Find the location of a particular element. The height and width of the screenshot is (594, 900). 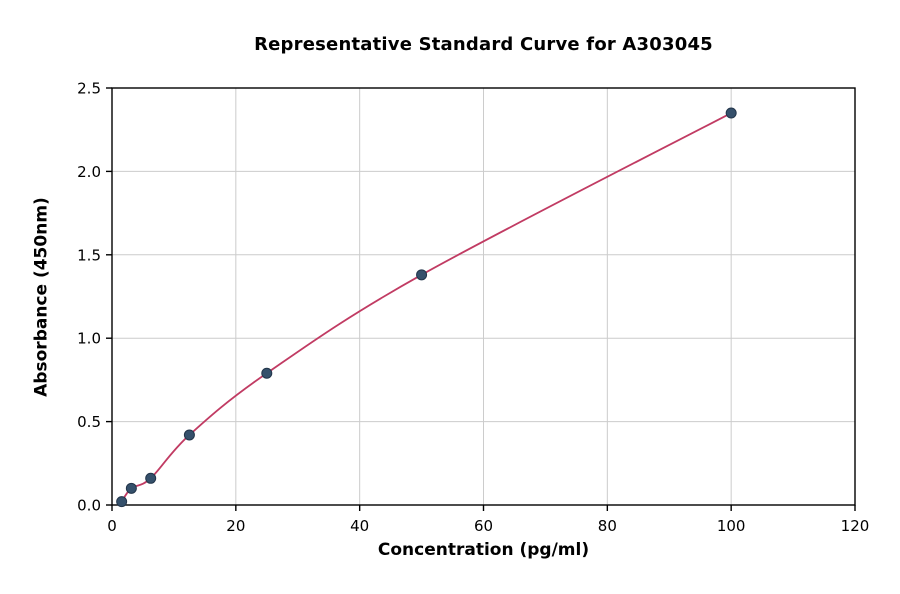

x-tick-label: 60 is located at coordinates (483, 526).